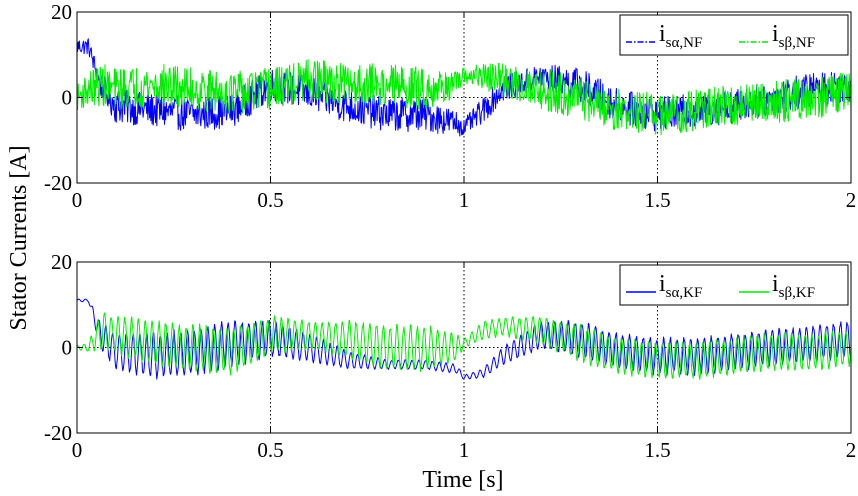 Image resolution: width=858 pixels, height=496 pixels. What do you see at coordinates (793, 286) in the screenshot?
I see `legend-label-s-kf: isβ,KF` at bounding box center [793, 286].